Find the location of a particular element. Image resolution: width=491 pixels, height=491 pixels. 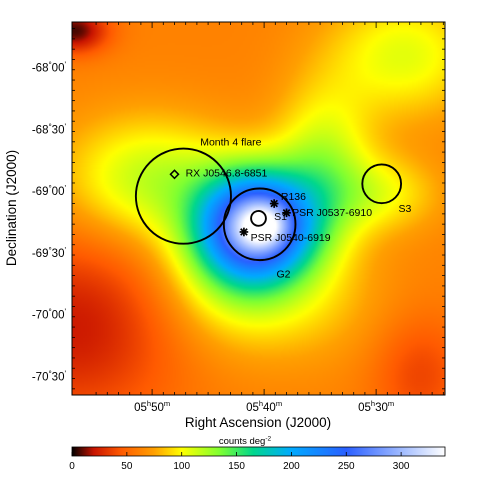

region-label-g2: G2 is located at coordinates (283, 275).